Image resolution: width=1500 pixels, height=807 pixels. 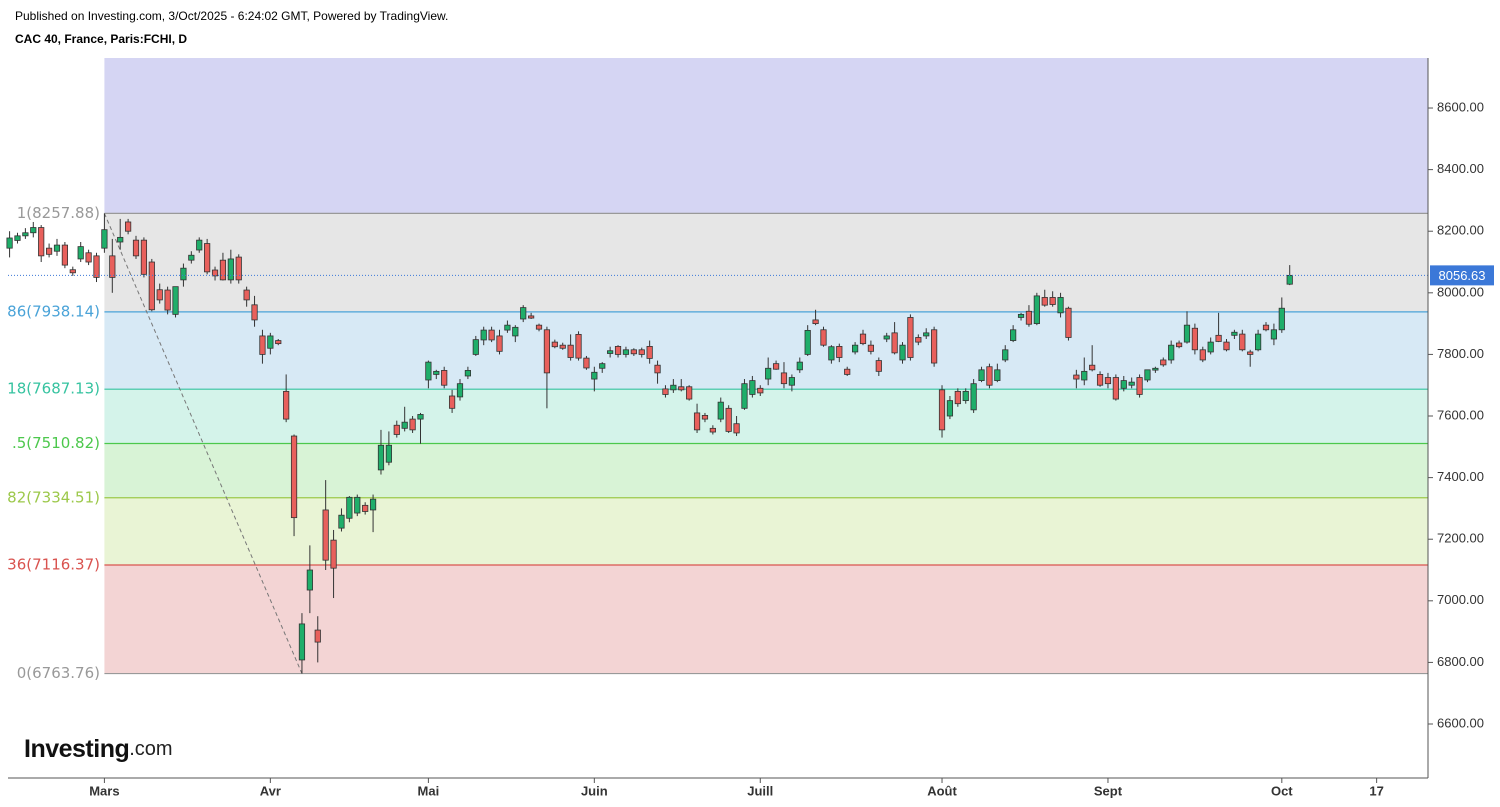 I want to click on logo: Investing.com, so click(x=98, y=749).